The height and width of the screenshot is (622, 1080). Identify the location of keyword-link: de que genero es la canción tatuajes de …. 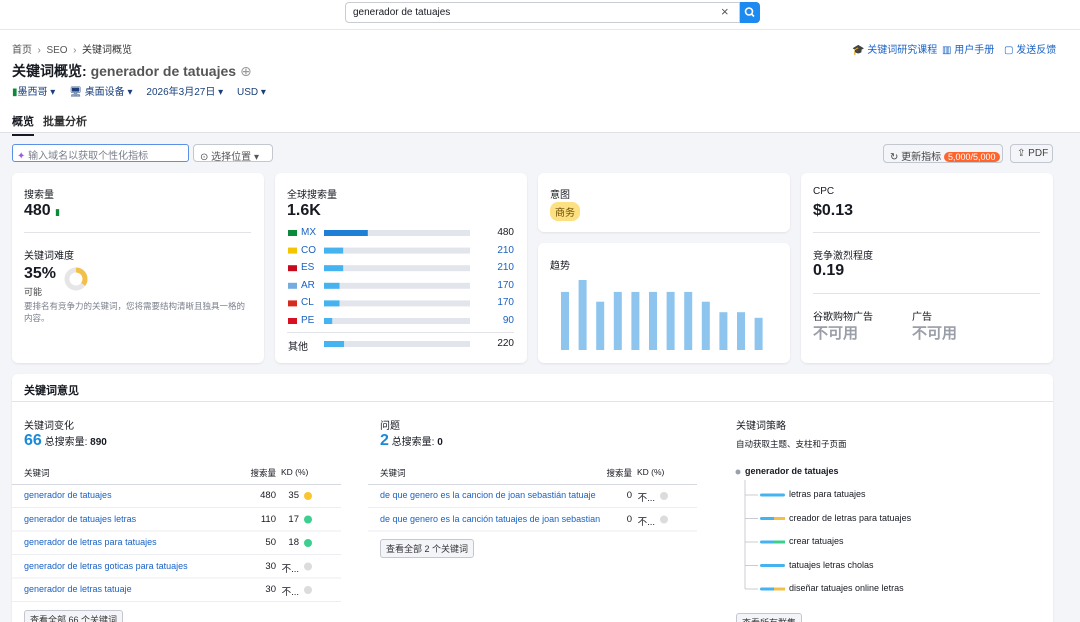
(490, 518).